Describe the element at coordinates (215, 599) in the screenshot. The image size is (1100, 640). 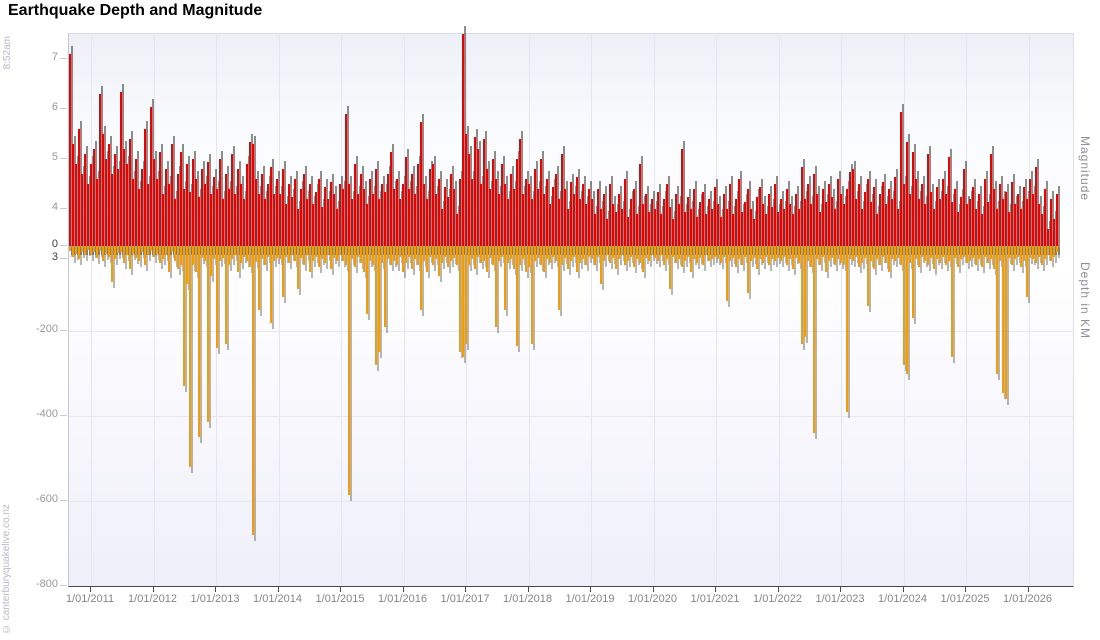
I see `x-axis-tick-label: 1/01/2013` at that location.